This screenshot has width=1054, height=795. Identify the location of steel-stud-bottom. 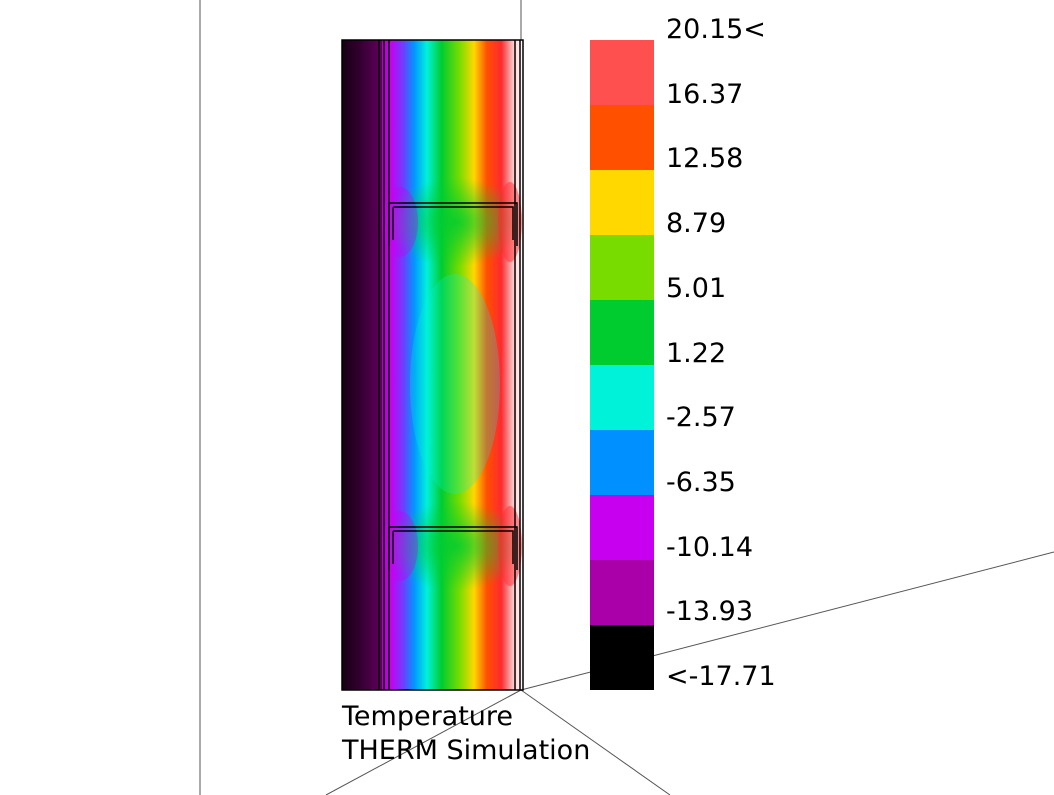
(453, 548).